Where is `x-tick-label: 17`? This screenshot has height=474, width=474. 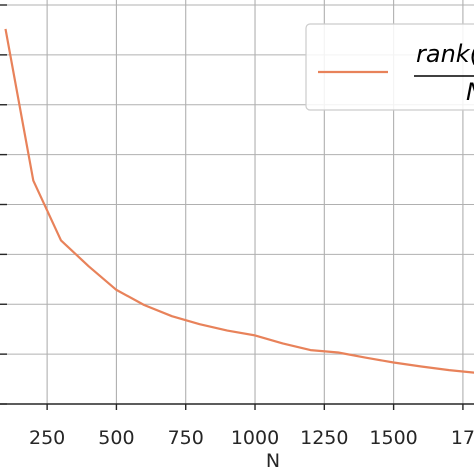 x-tick-label: 17 is located at coordinates (462, 438).